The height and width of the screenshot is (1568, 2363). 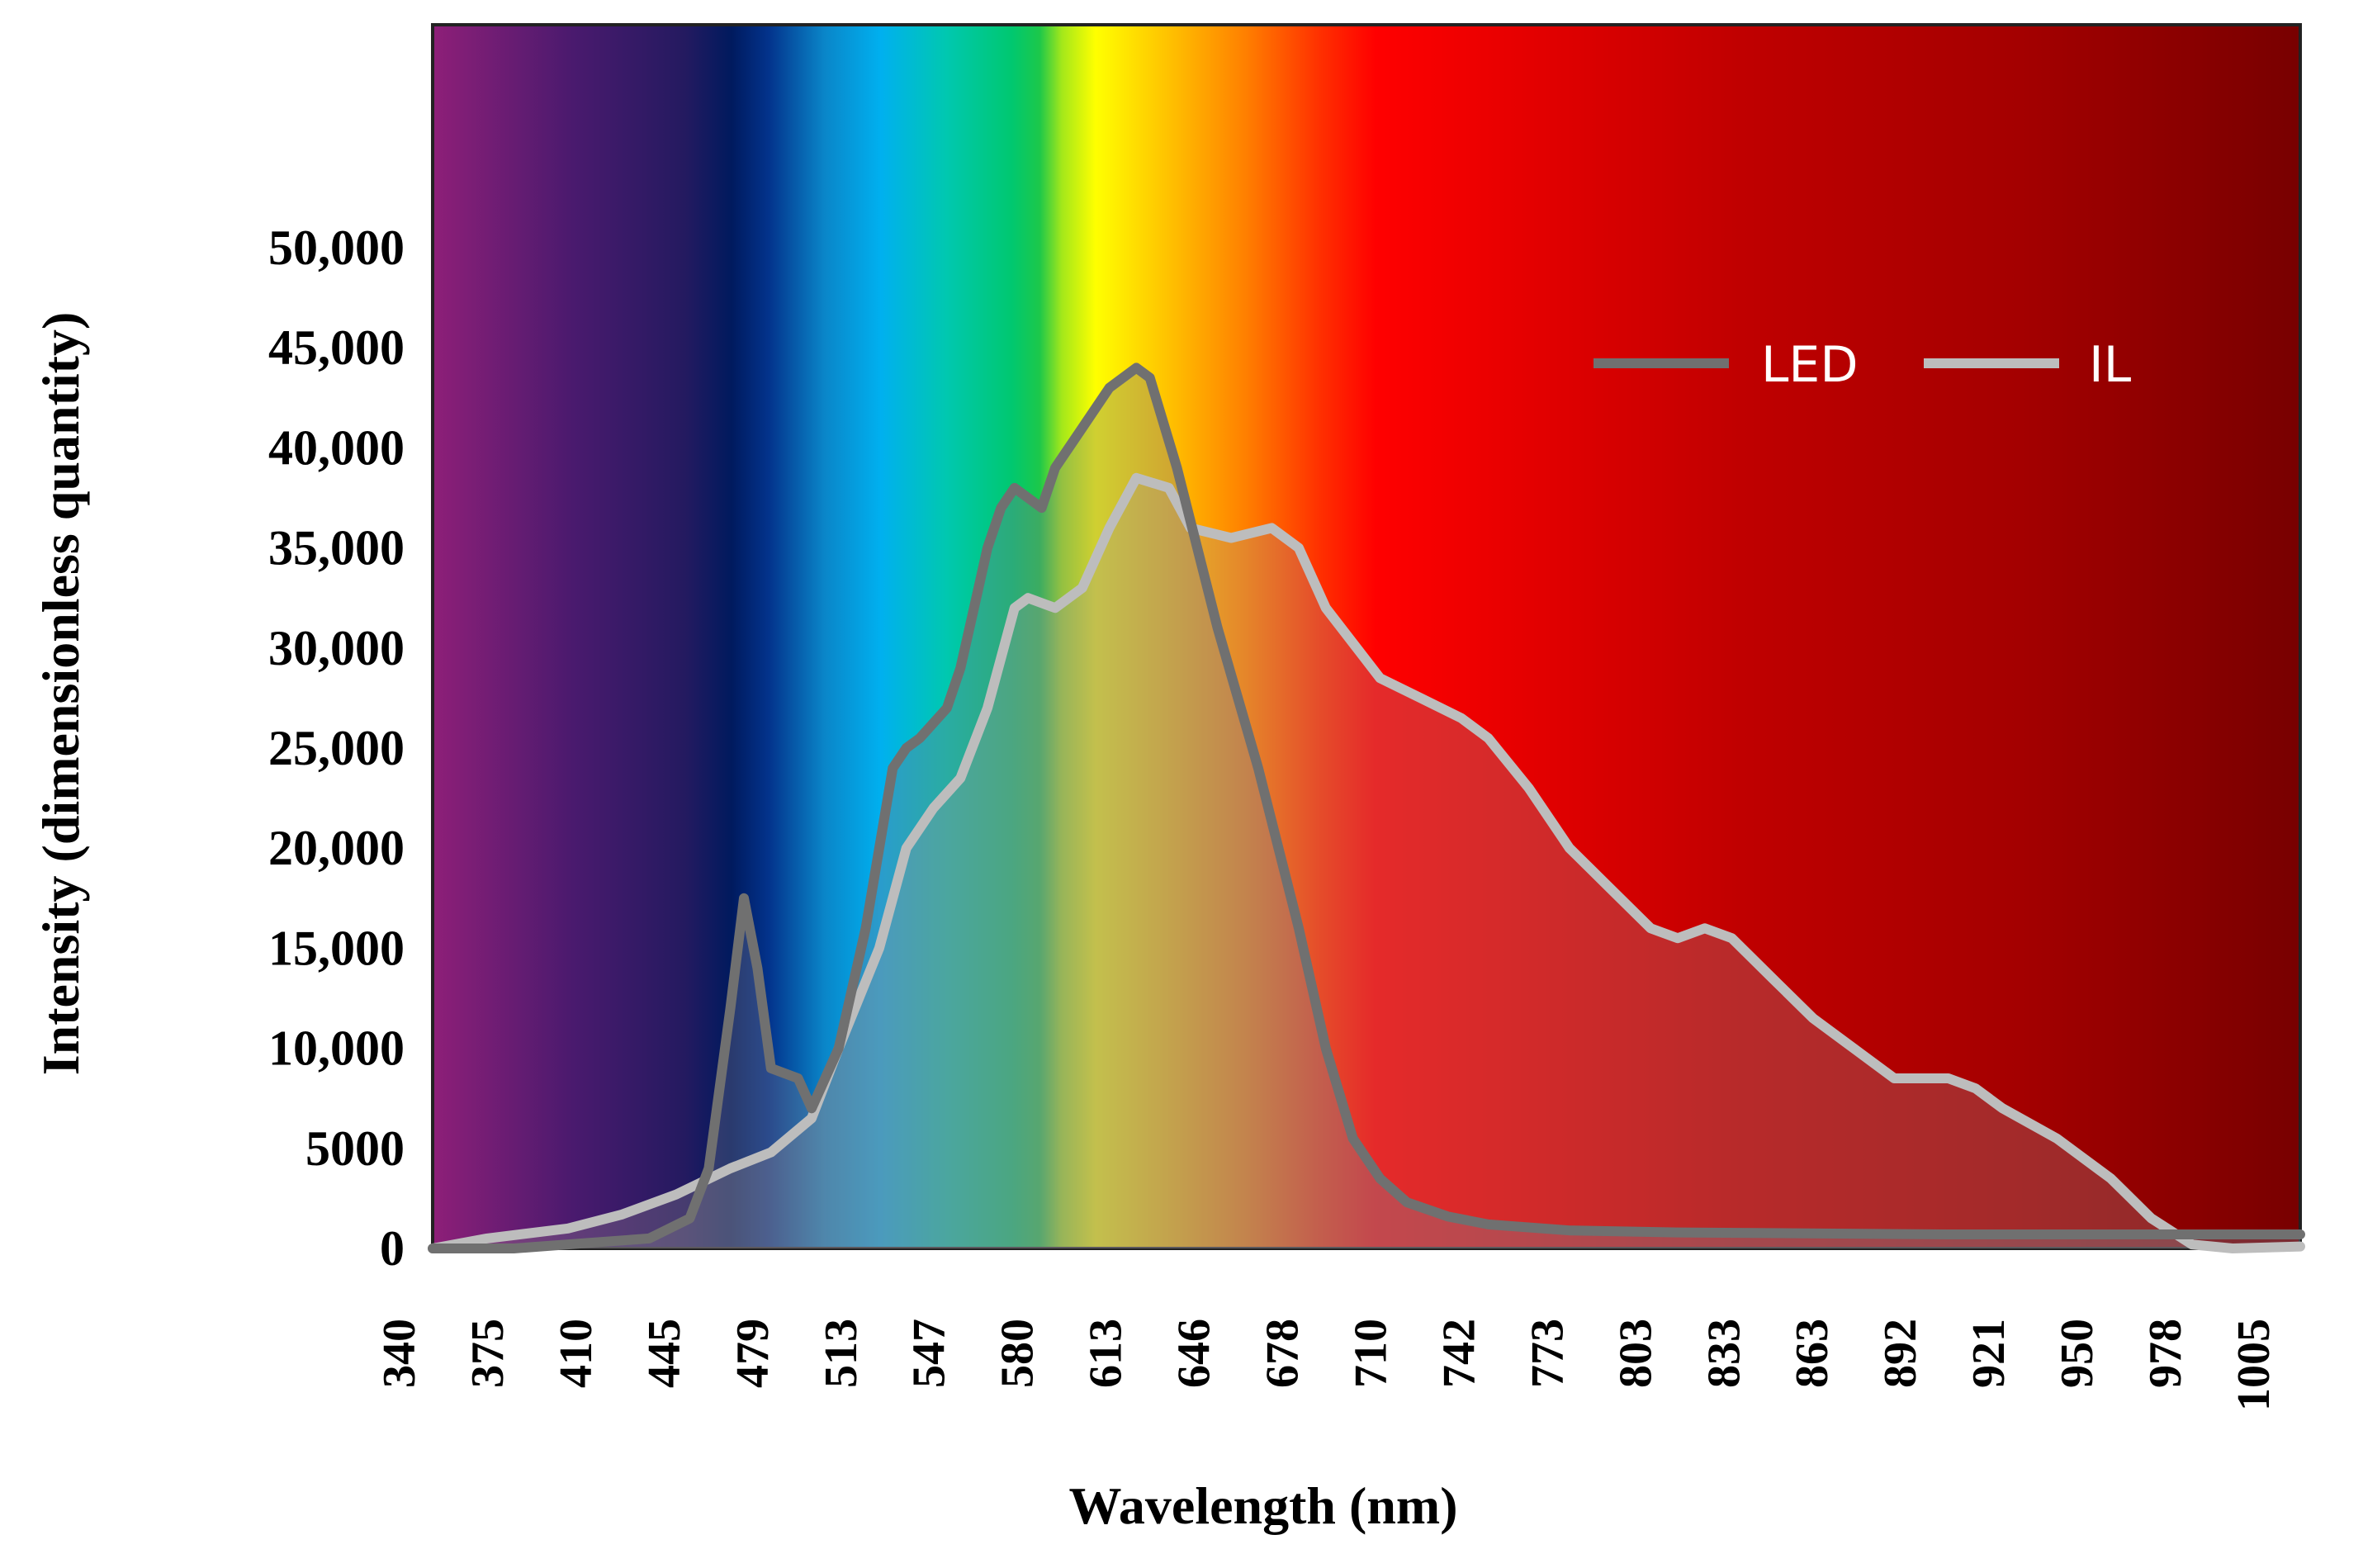 I want to click on x-tick-label: 613, so click(x=1107, y=1353).